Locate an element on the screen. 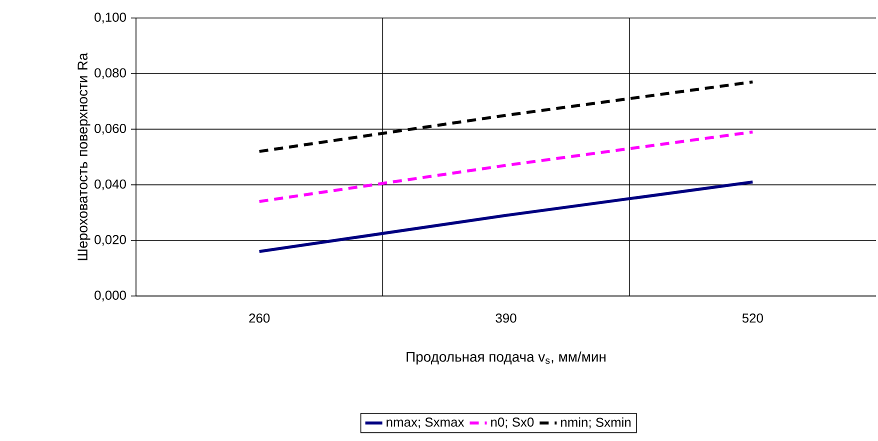  y-tick-label: 0,080 is located at coordinates (110, 73).